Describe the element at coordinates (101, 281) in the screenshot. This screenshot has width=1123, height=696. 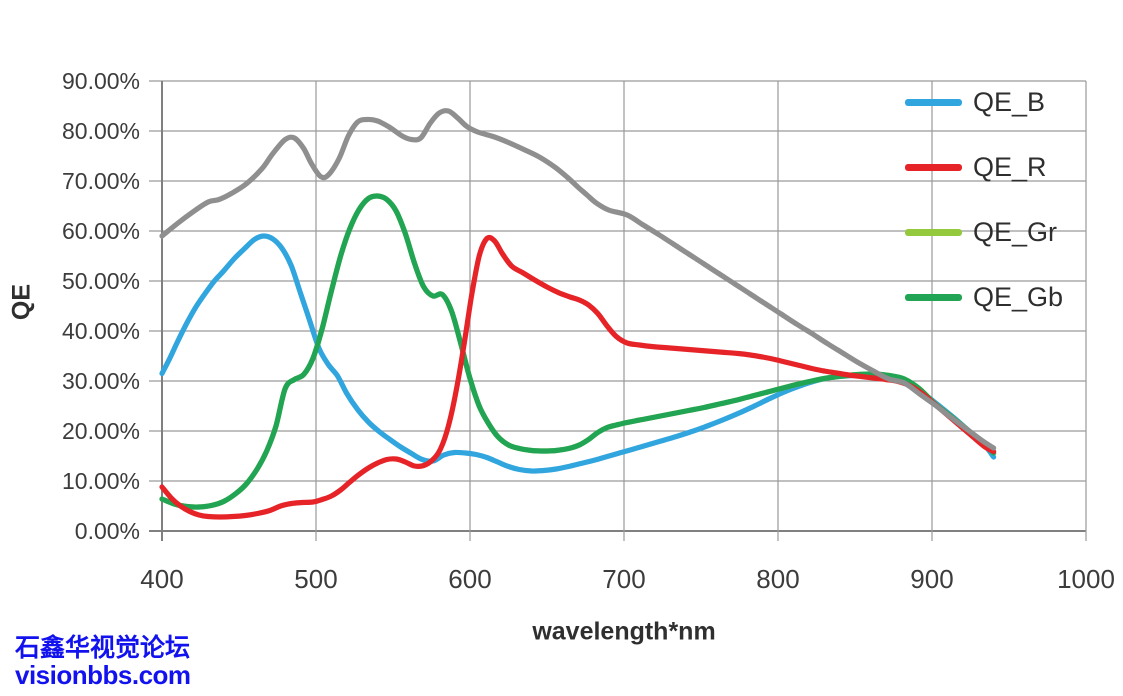
I see `y-tick-label: 50.00%` at that location.